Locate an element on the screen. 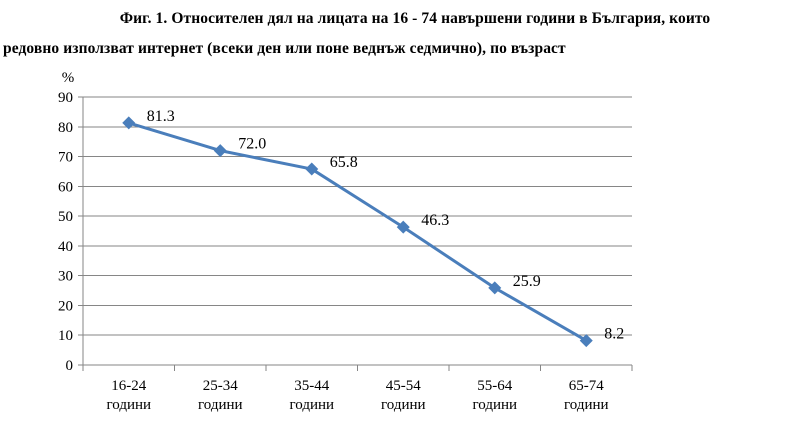 The width and height of the screenshot is (800, 438). y-tick-label-60: 60 is located at coordinates (65, 187).